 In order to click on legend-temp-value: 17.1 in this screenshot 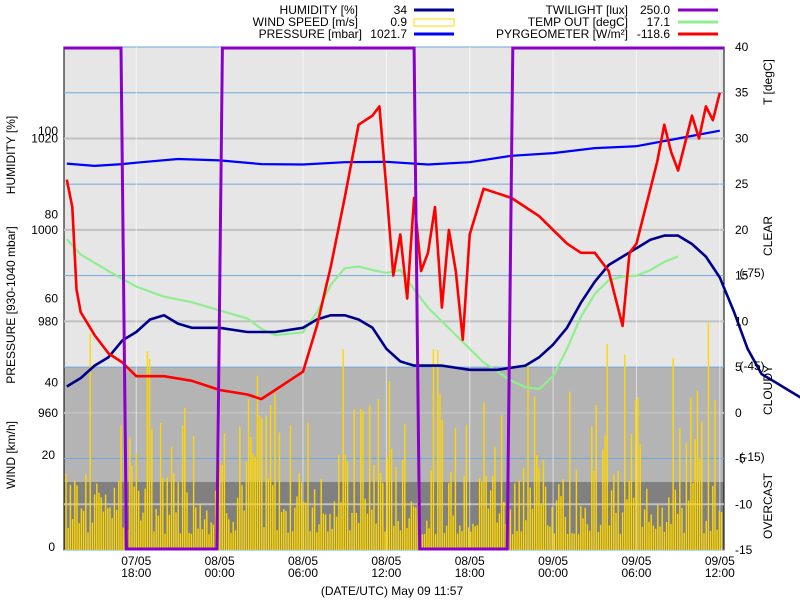, I will do `click(659, 22)`.